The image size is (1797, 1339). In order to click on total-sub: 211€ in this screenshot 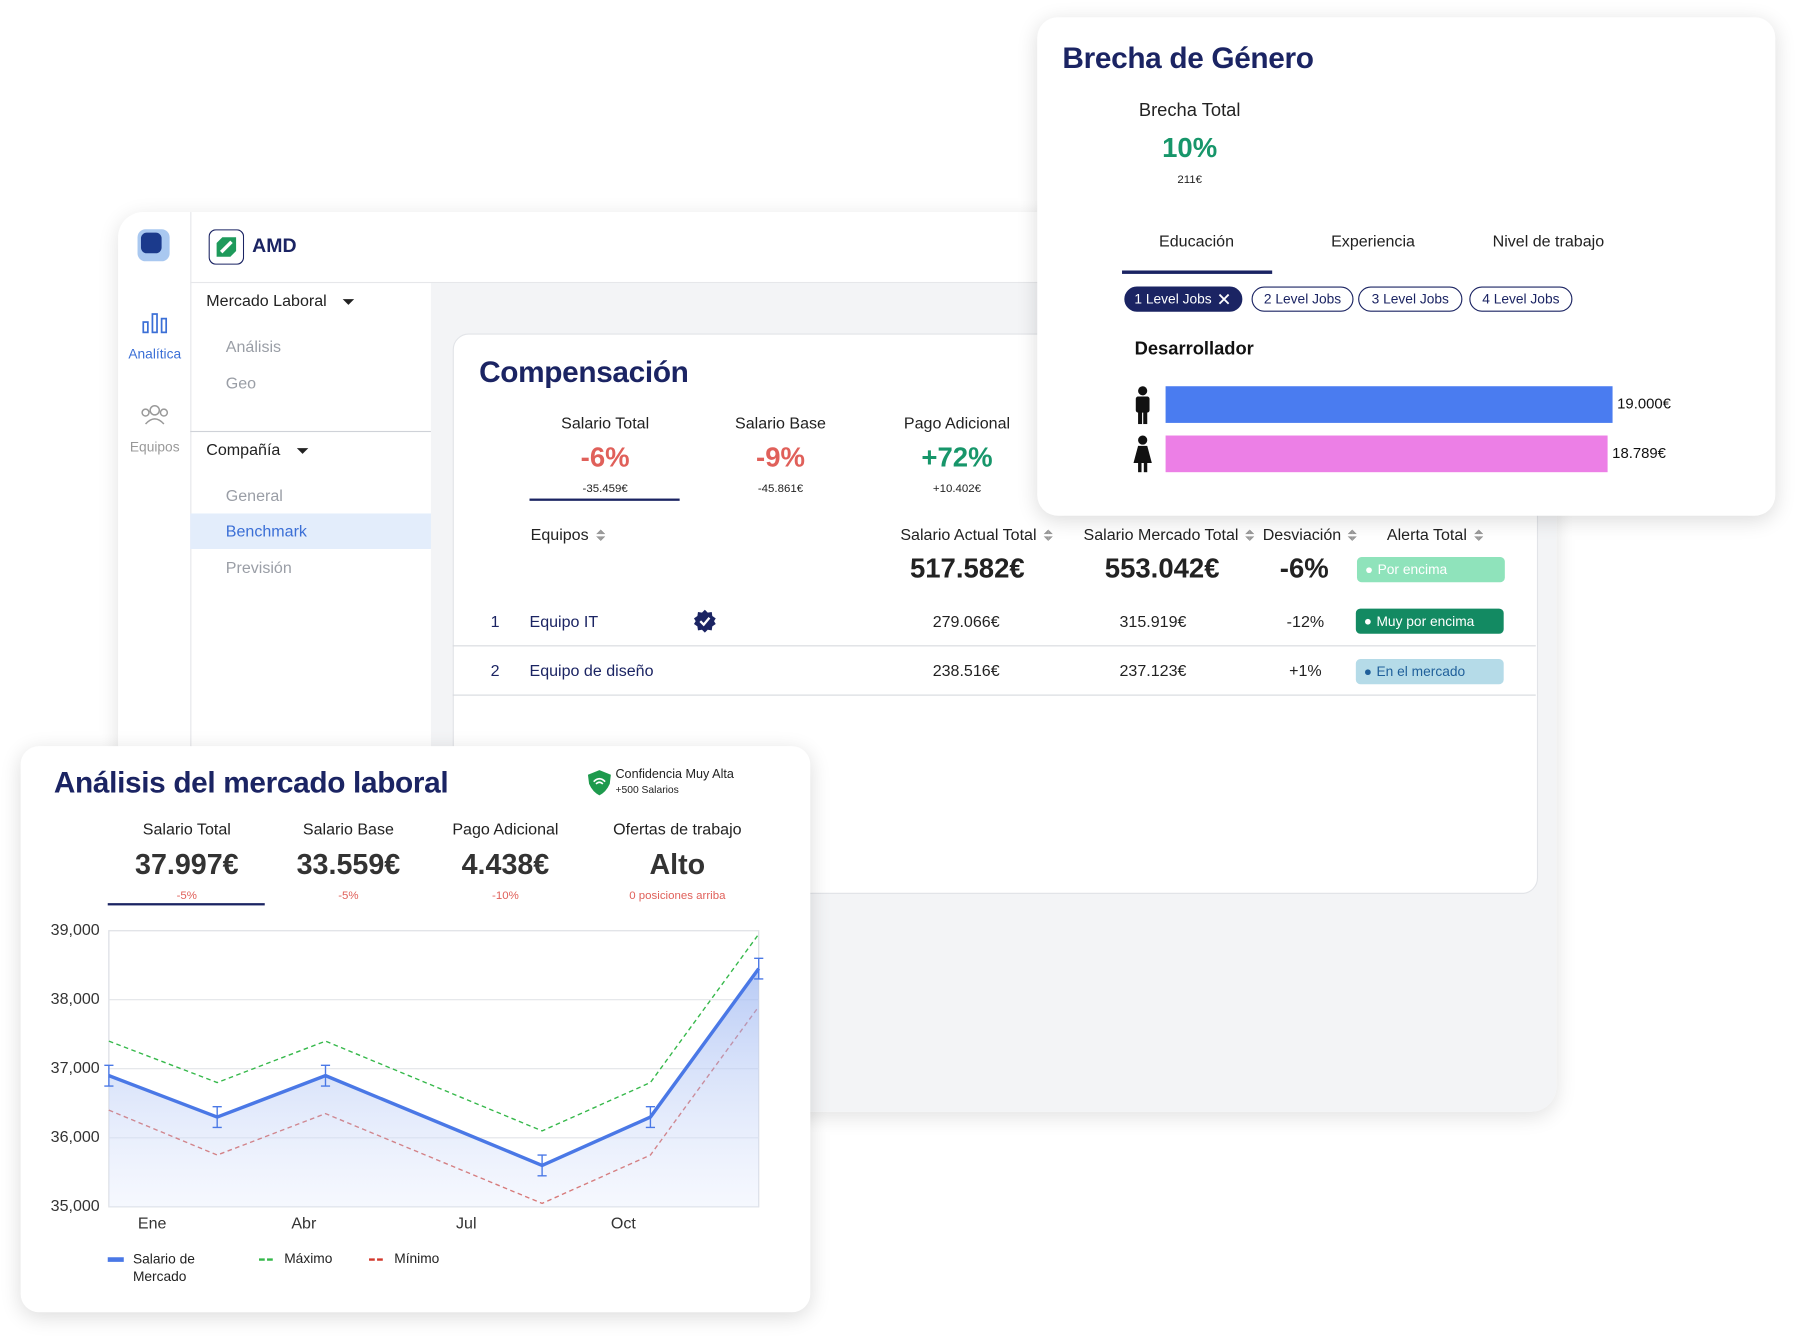, I will do `click(1189, 180)`.